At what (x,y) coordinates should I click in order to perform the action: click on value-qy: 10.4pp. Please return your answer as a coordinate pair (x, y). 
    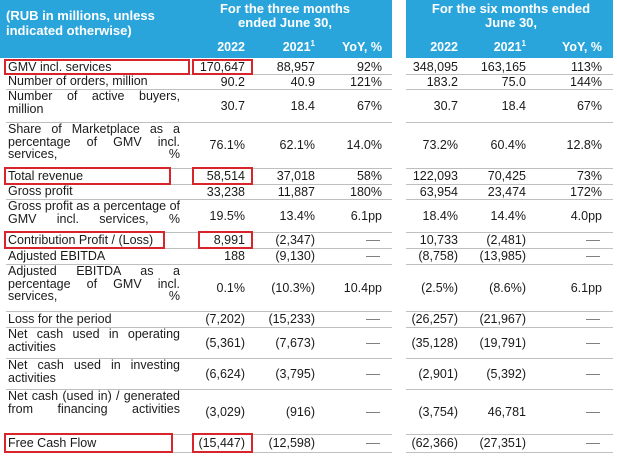
    Looking at the image, I should click on (362, 287).